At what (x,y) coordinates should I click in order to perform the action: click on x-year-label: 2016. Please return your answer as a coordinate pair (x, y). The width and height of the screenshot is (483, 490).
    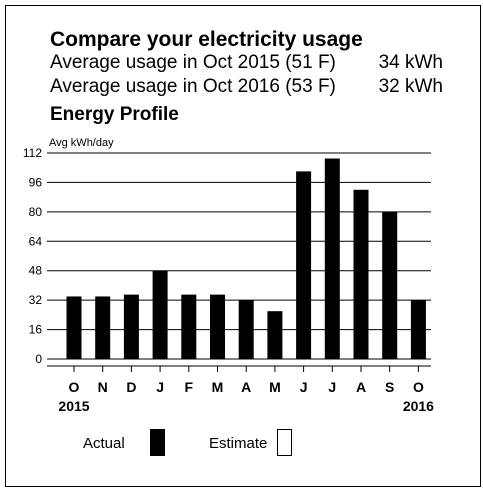
    Looking at the image, I should click on (418, 406).